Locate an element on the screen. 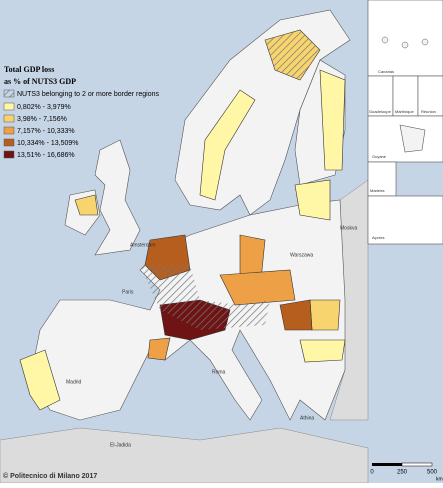 This screenshot has height=488, width=443. legend-label: 3,98% - 7,156% is located at coordinates (42, 119).